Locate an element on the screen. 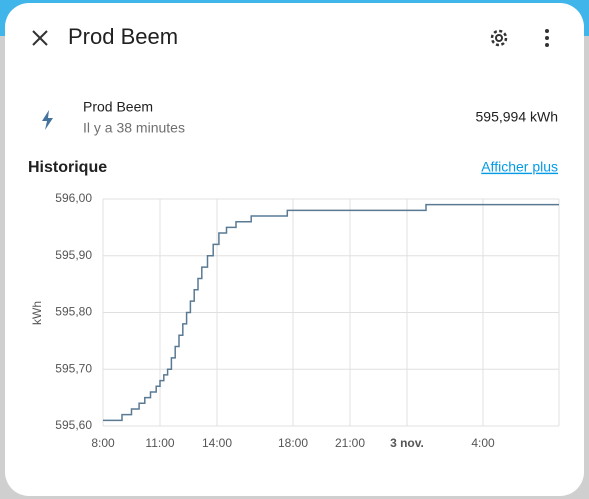 The image size is (589, 499). close-button is located at coordinates (40, 38).